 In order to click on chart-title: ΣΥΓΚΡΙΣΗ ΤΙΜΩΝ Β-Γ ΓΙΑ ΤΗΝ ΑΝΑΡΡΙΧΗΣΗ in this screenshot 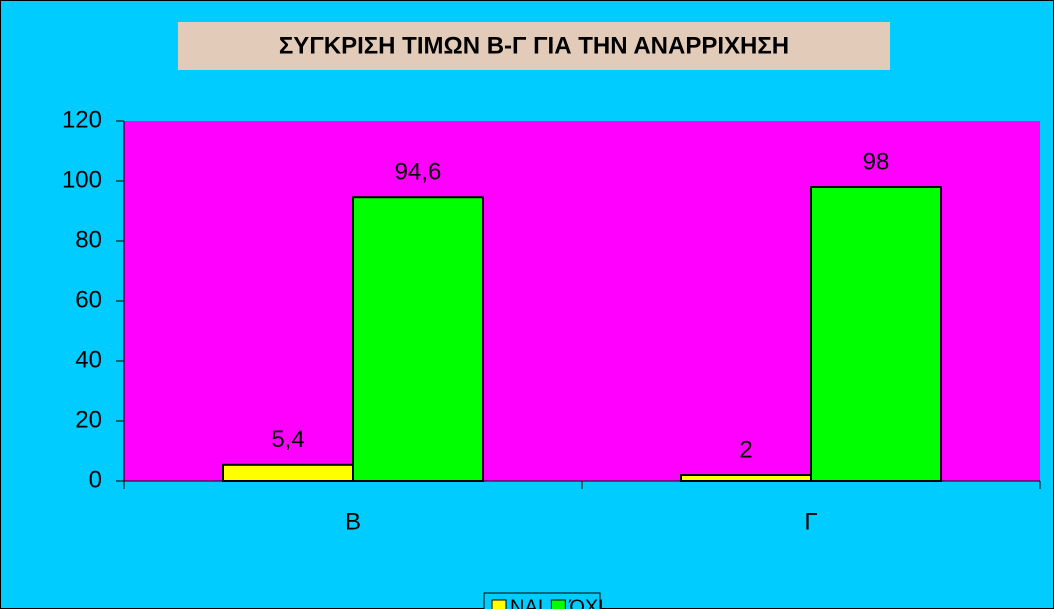, I will do `click(534, 45)`.